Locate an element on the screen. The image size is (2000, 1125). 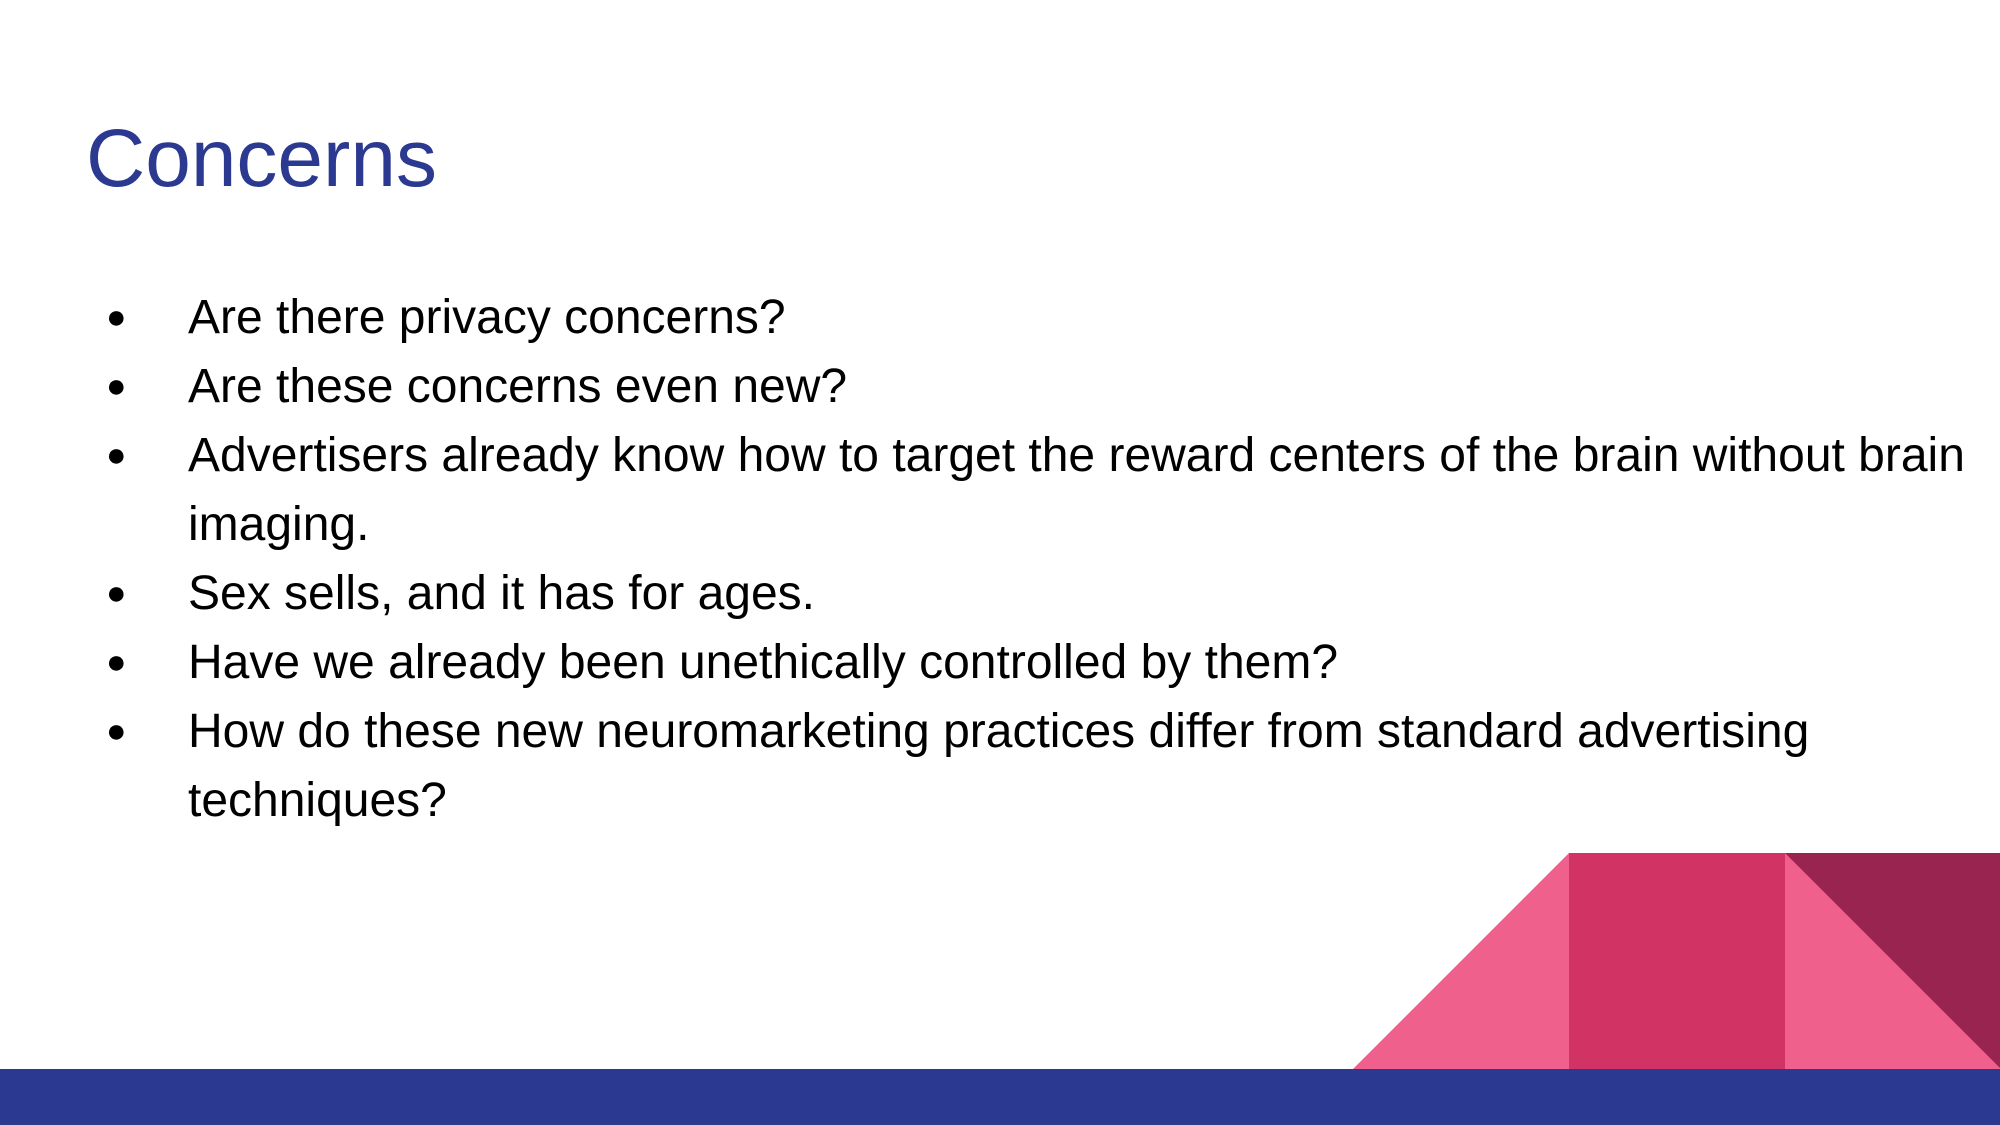
bullet-text: Are there privacy concerns? is located at coordinates (487, 317).